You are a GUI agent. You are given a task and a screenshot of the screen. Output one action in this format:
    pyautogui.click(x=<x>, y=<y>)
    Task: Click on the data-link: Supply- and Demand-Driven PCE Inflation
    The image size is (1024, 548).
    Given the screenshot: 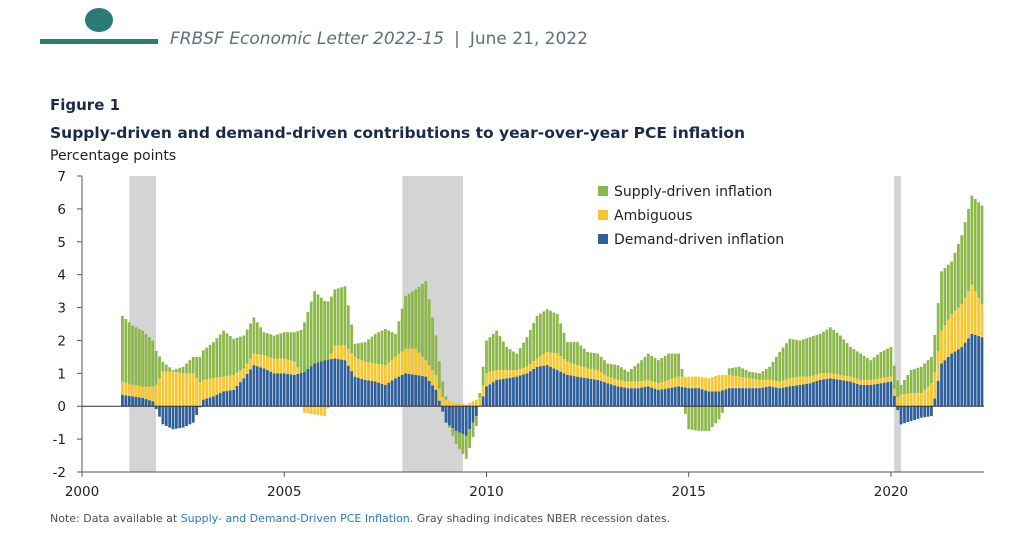 What is the action you would take?
    pyautogui.click(x=295, y=518)
    